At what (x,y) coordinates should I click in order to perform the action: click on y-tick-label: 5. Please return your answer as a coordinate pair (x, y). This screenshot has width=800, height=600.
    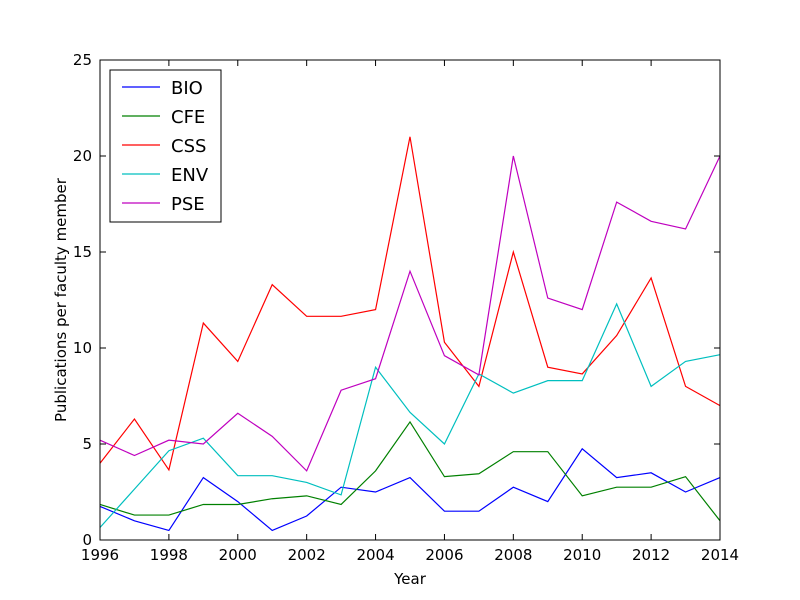
    Looking at the image, I should click on (87, 444).